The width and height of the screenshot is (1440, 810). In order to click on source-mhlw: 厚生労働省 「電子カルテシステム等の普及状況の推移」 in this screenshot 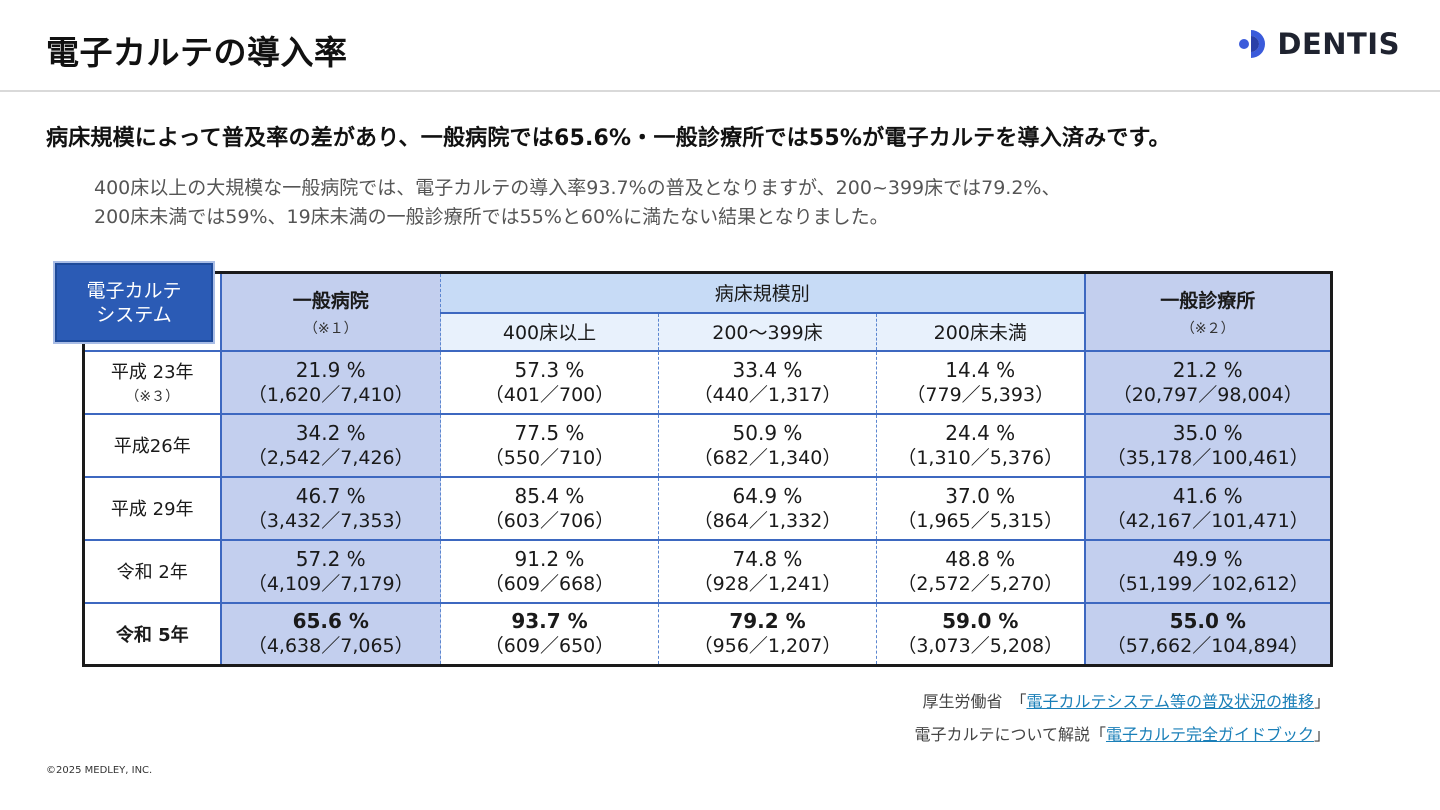, I will do `click(1126, 700)`.